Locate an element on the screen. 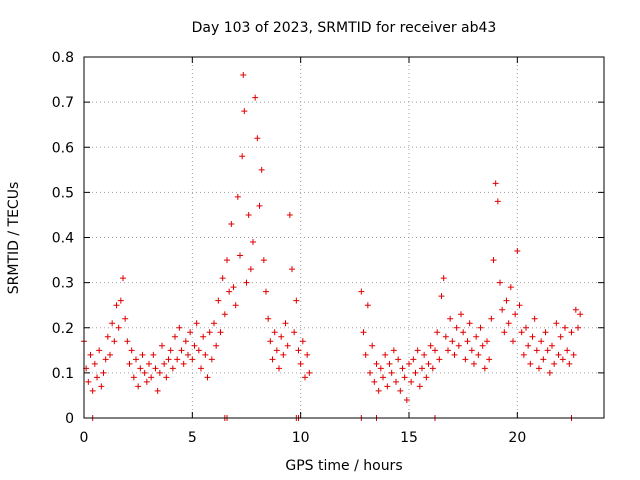 This screenshot has width=640, height=480. x-tick-label: 0 is located at coordinates (84, 438).